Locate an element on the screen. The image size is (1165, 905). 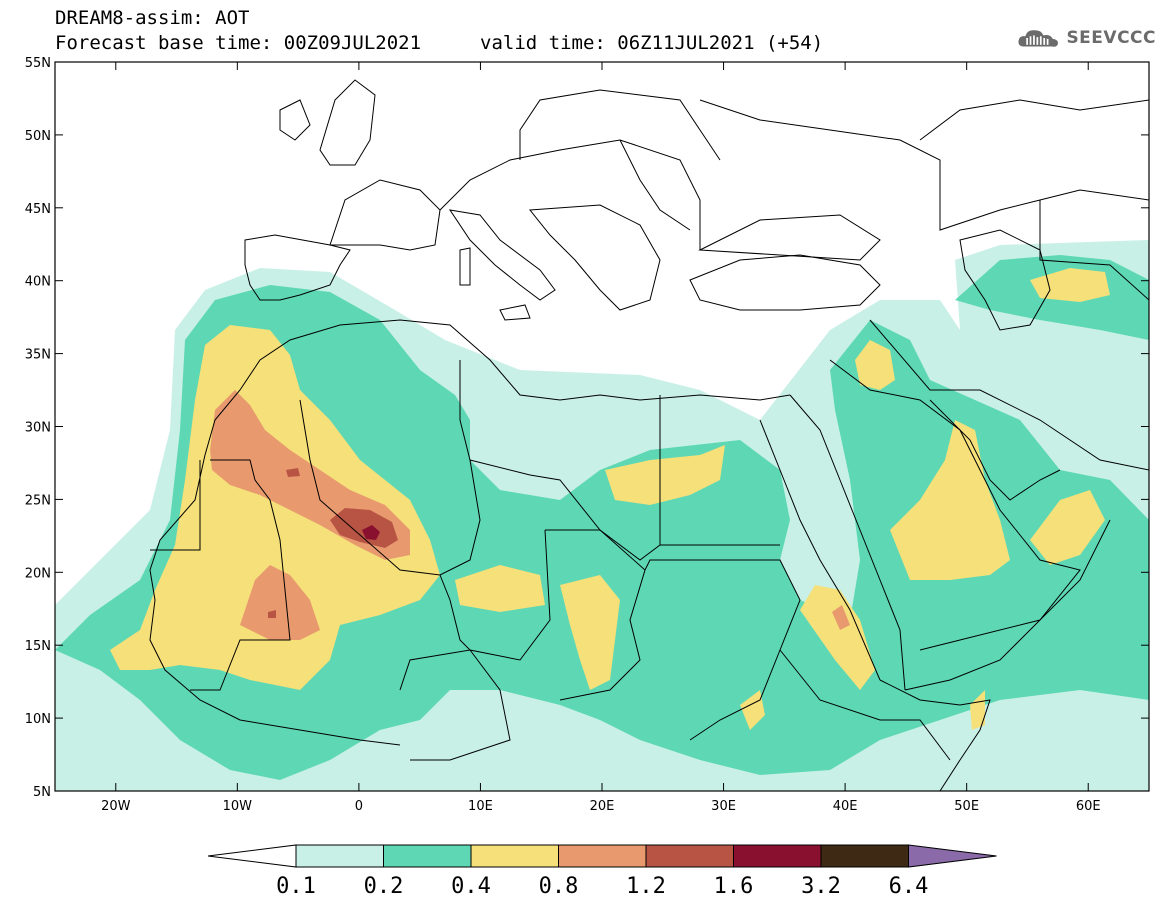
colorbar-label: 0.8 is located at coordinates (559, 886).